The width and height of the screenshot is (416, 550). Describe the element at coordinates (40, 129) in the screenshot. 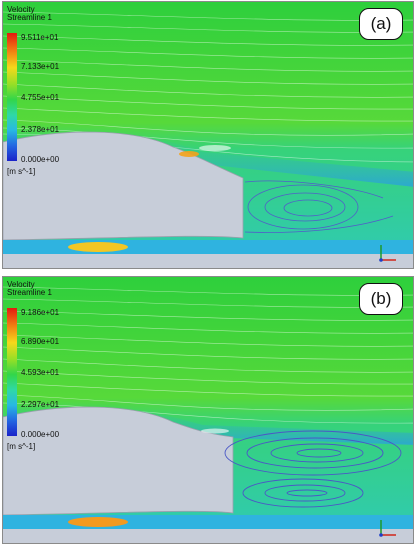

I see `legend-tick-1: 2.378e+01` at that location.